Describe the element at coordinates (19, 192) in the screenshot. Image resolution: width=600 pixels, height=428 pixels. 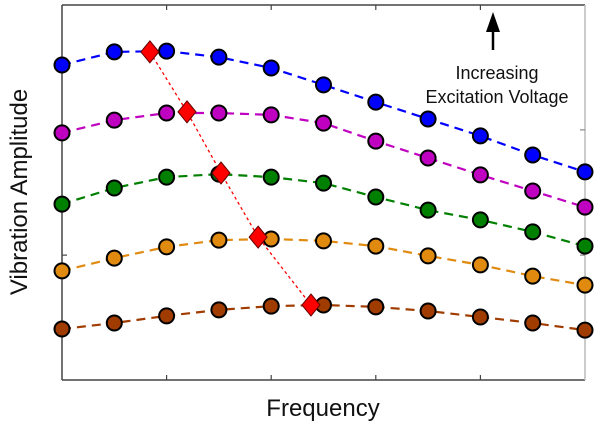
I see `y-axis-label: Vibration Amplitude` at that location.